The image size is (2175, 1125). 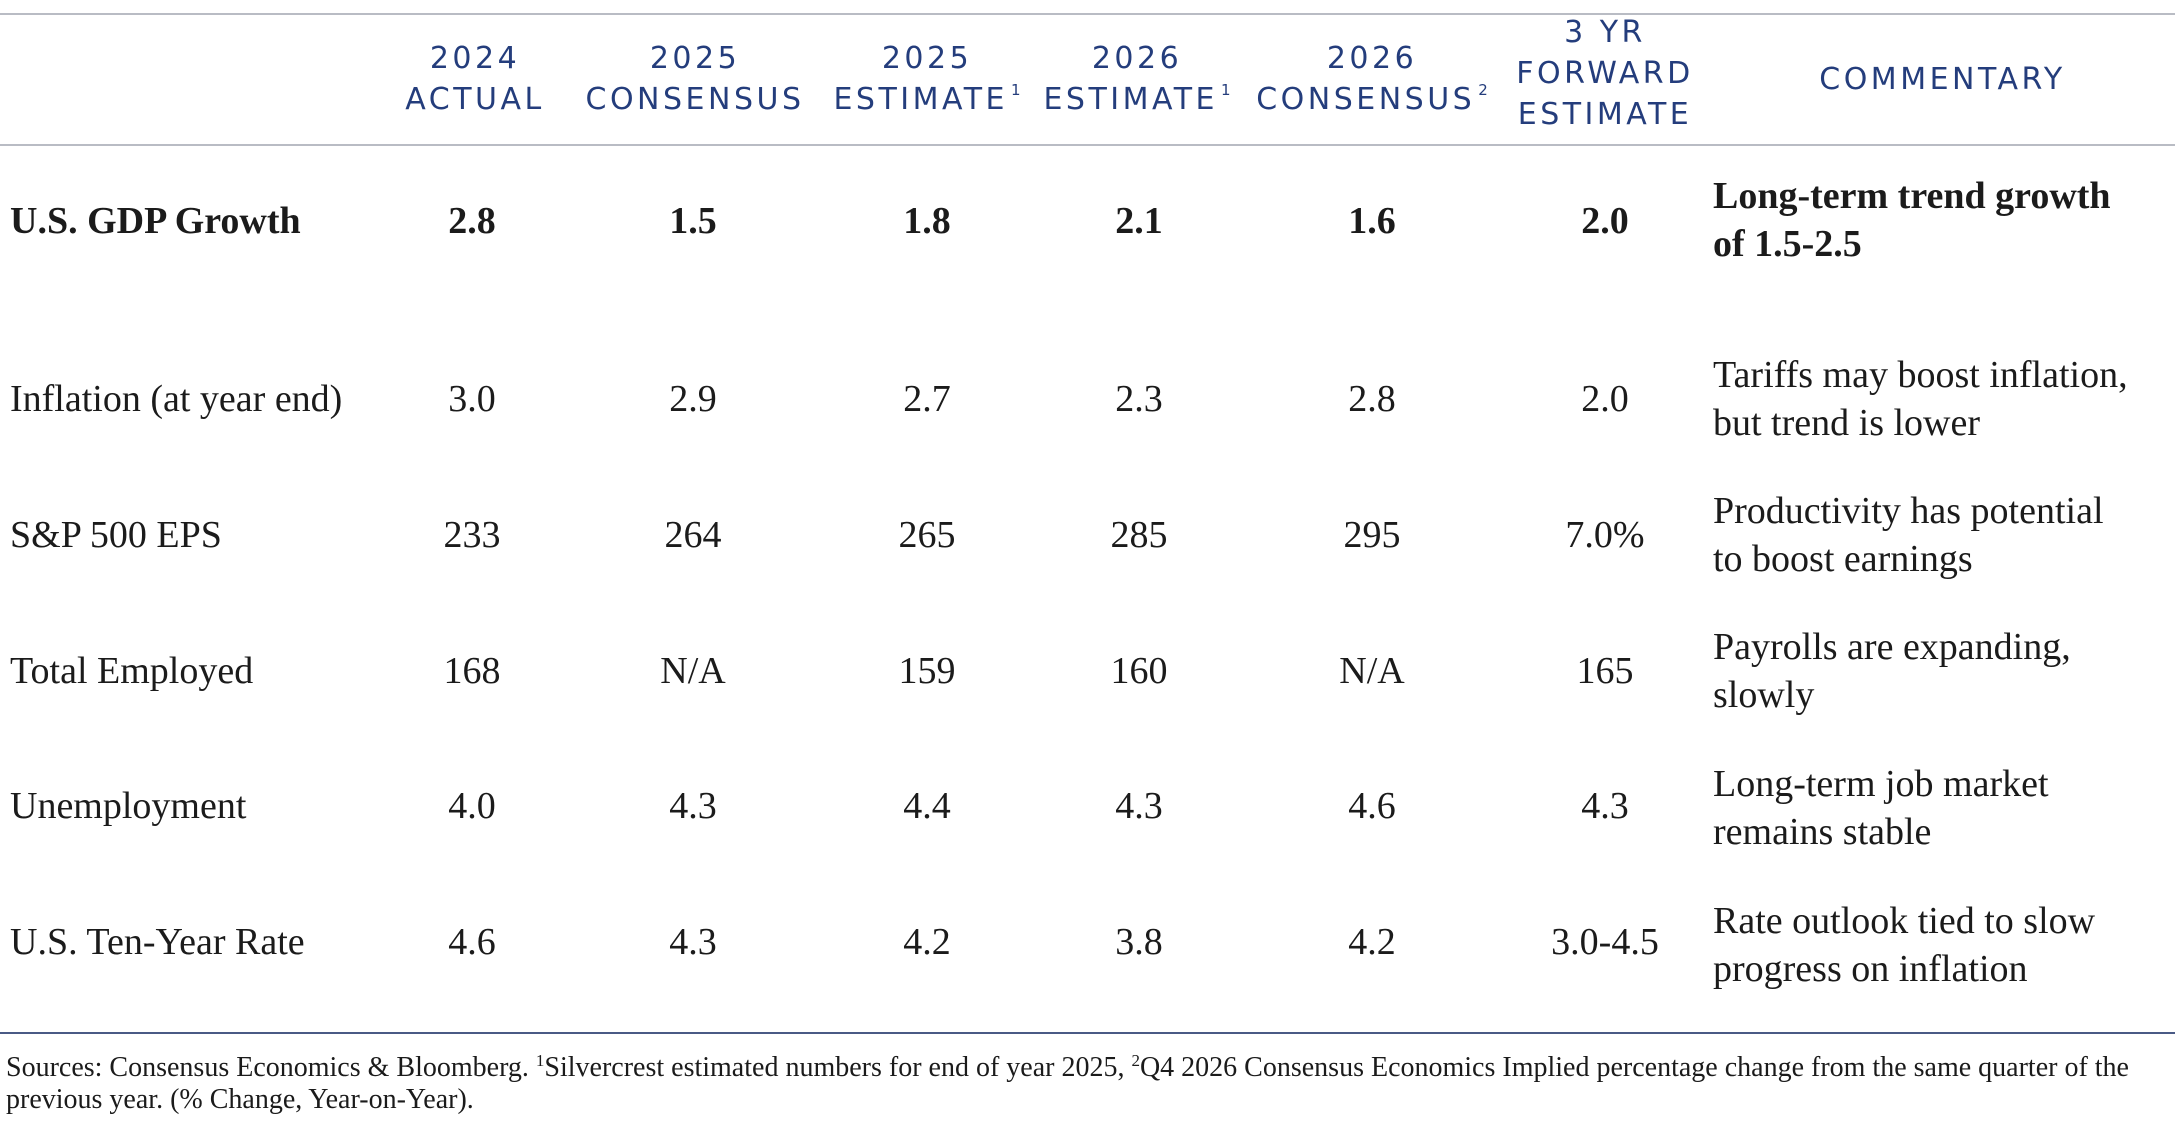 I want to click on ten-year-2025-estimate: 4.2, so click(x=927, y=942).